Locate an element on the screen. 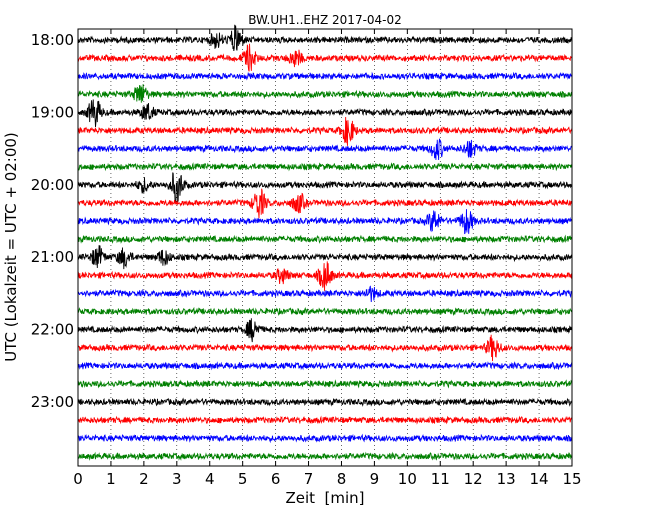  x-tick-label: 3 is located at coordinates (177, 479).